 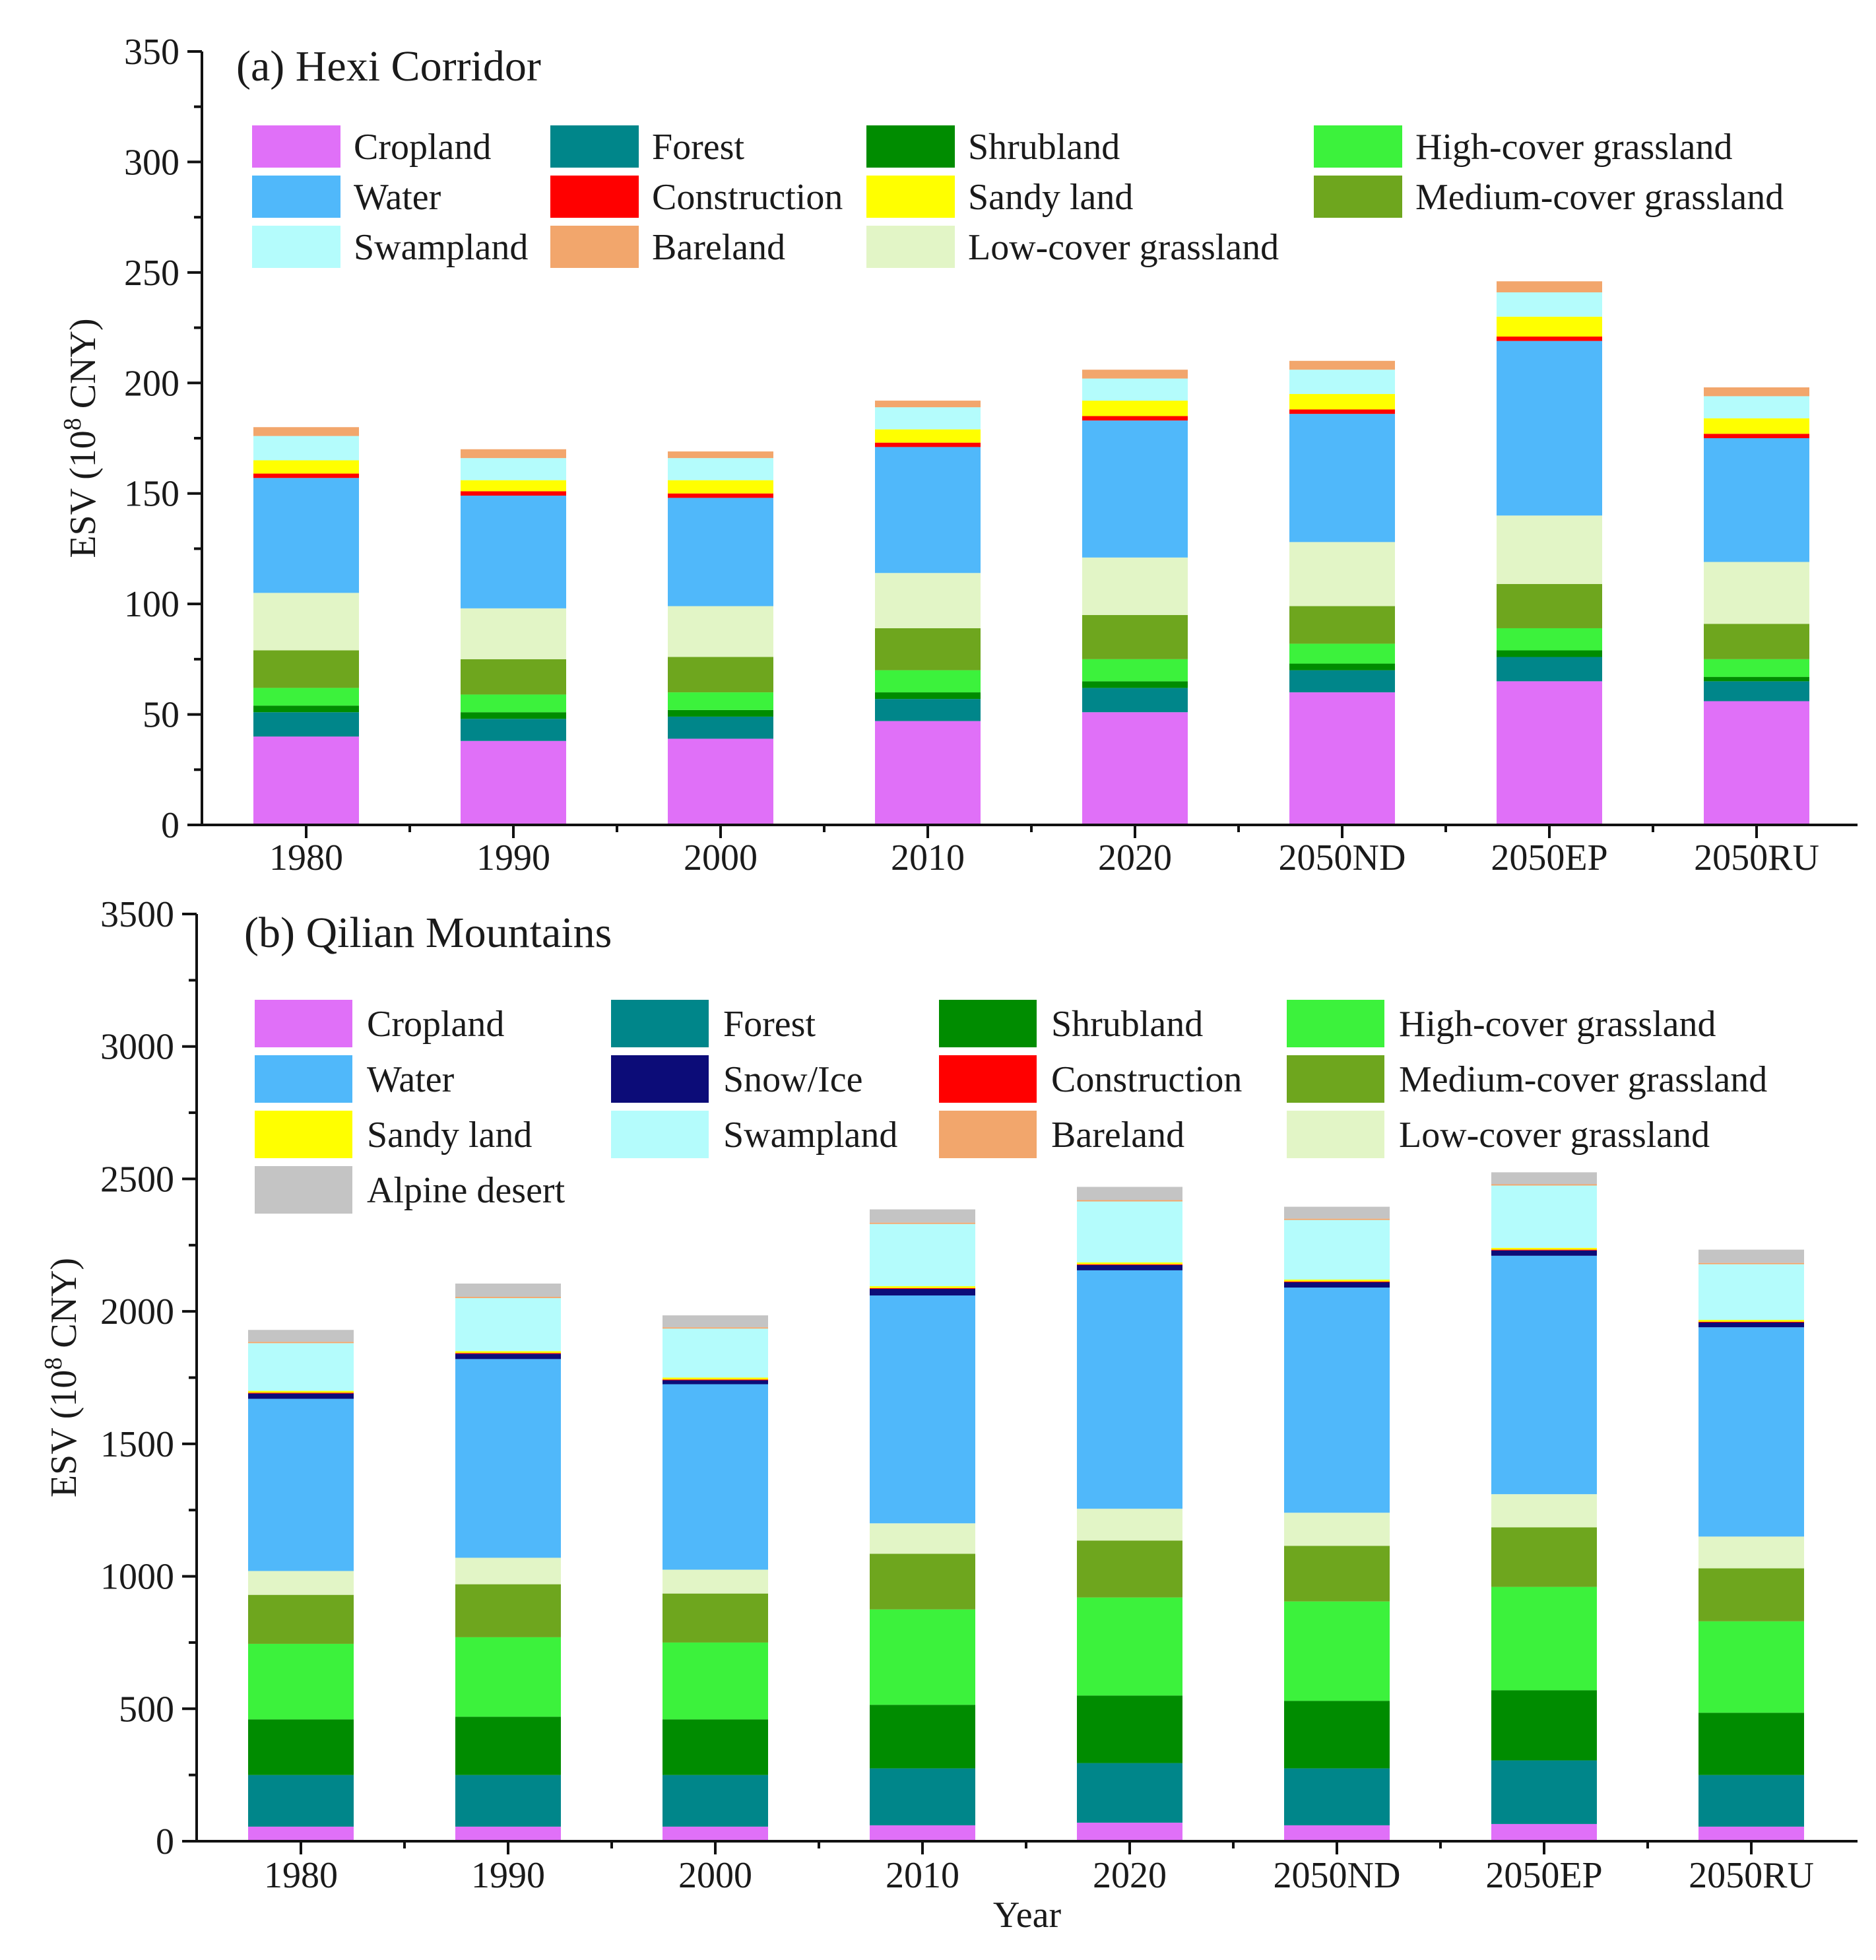 I want to click on legend-swatch-alpine-desert, so click(x=303, y=1190).